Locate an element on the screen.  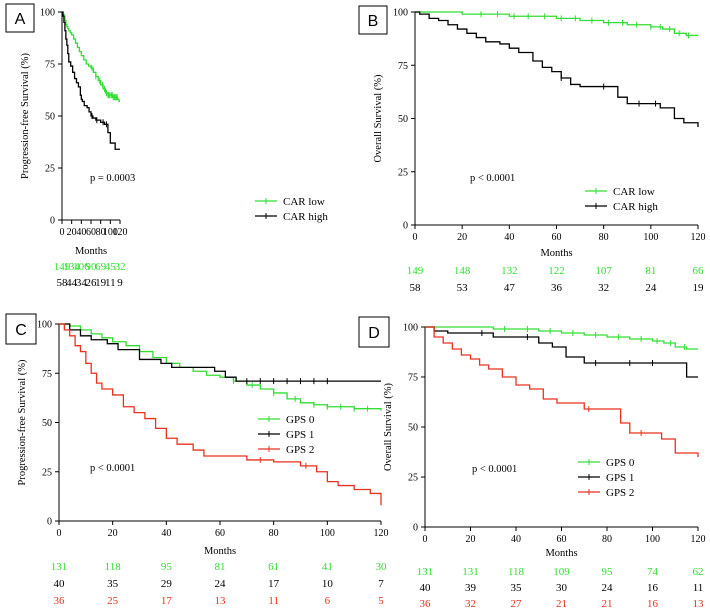
panel-d-risk-count: 24 is located at coordinates (608, 588).